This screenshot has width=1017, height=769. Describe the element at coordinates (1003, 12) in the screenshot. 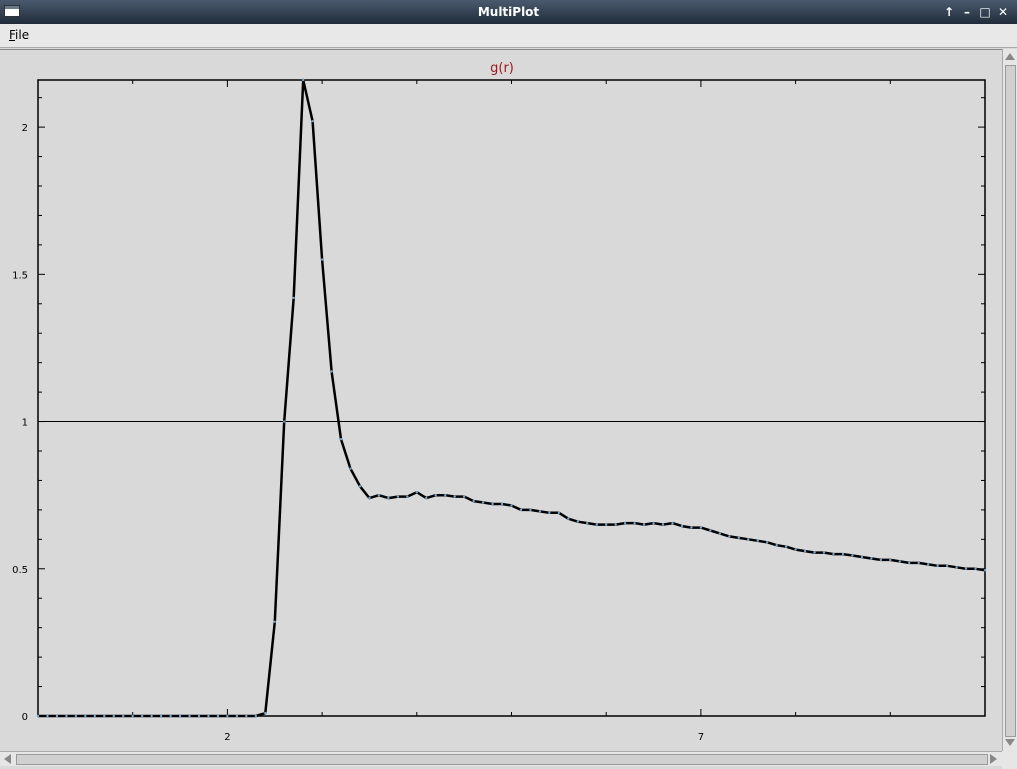

I see `close-window-icon: ✕` at that location.